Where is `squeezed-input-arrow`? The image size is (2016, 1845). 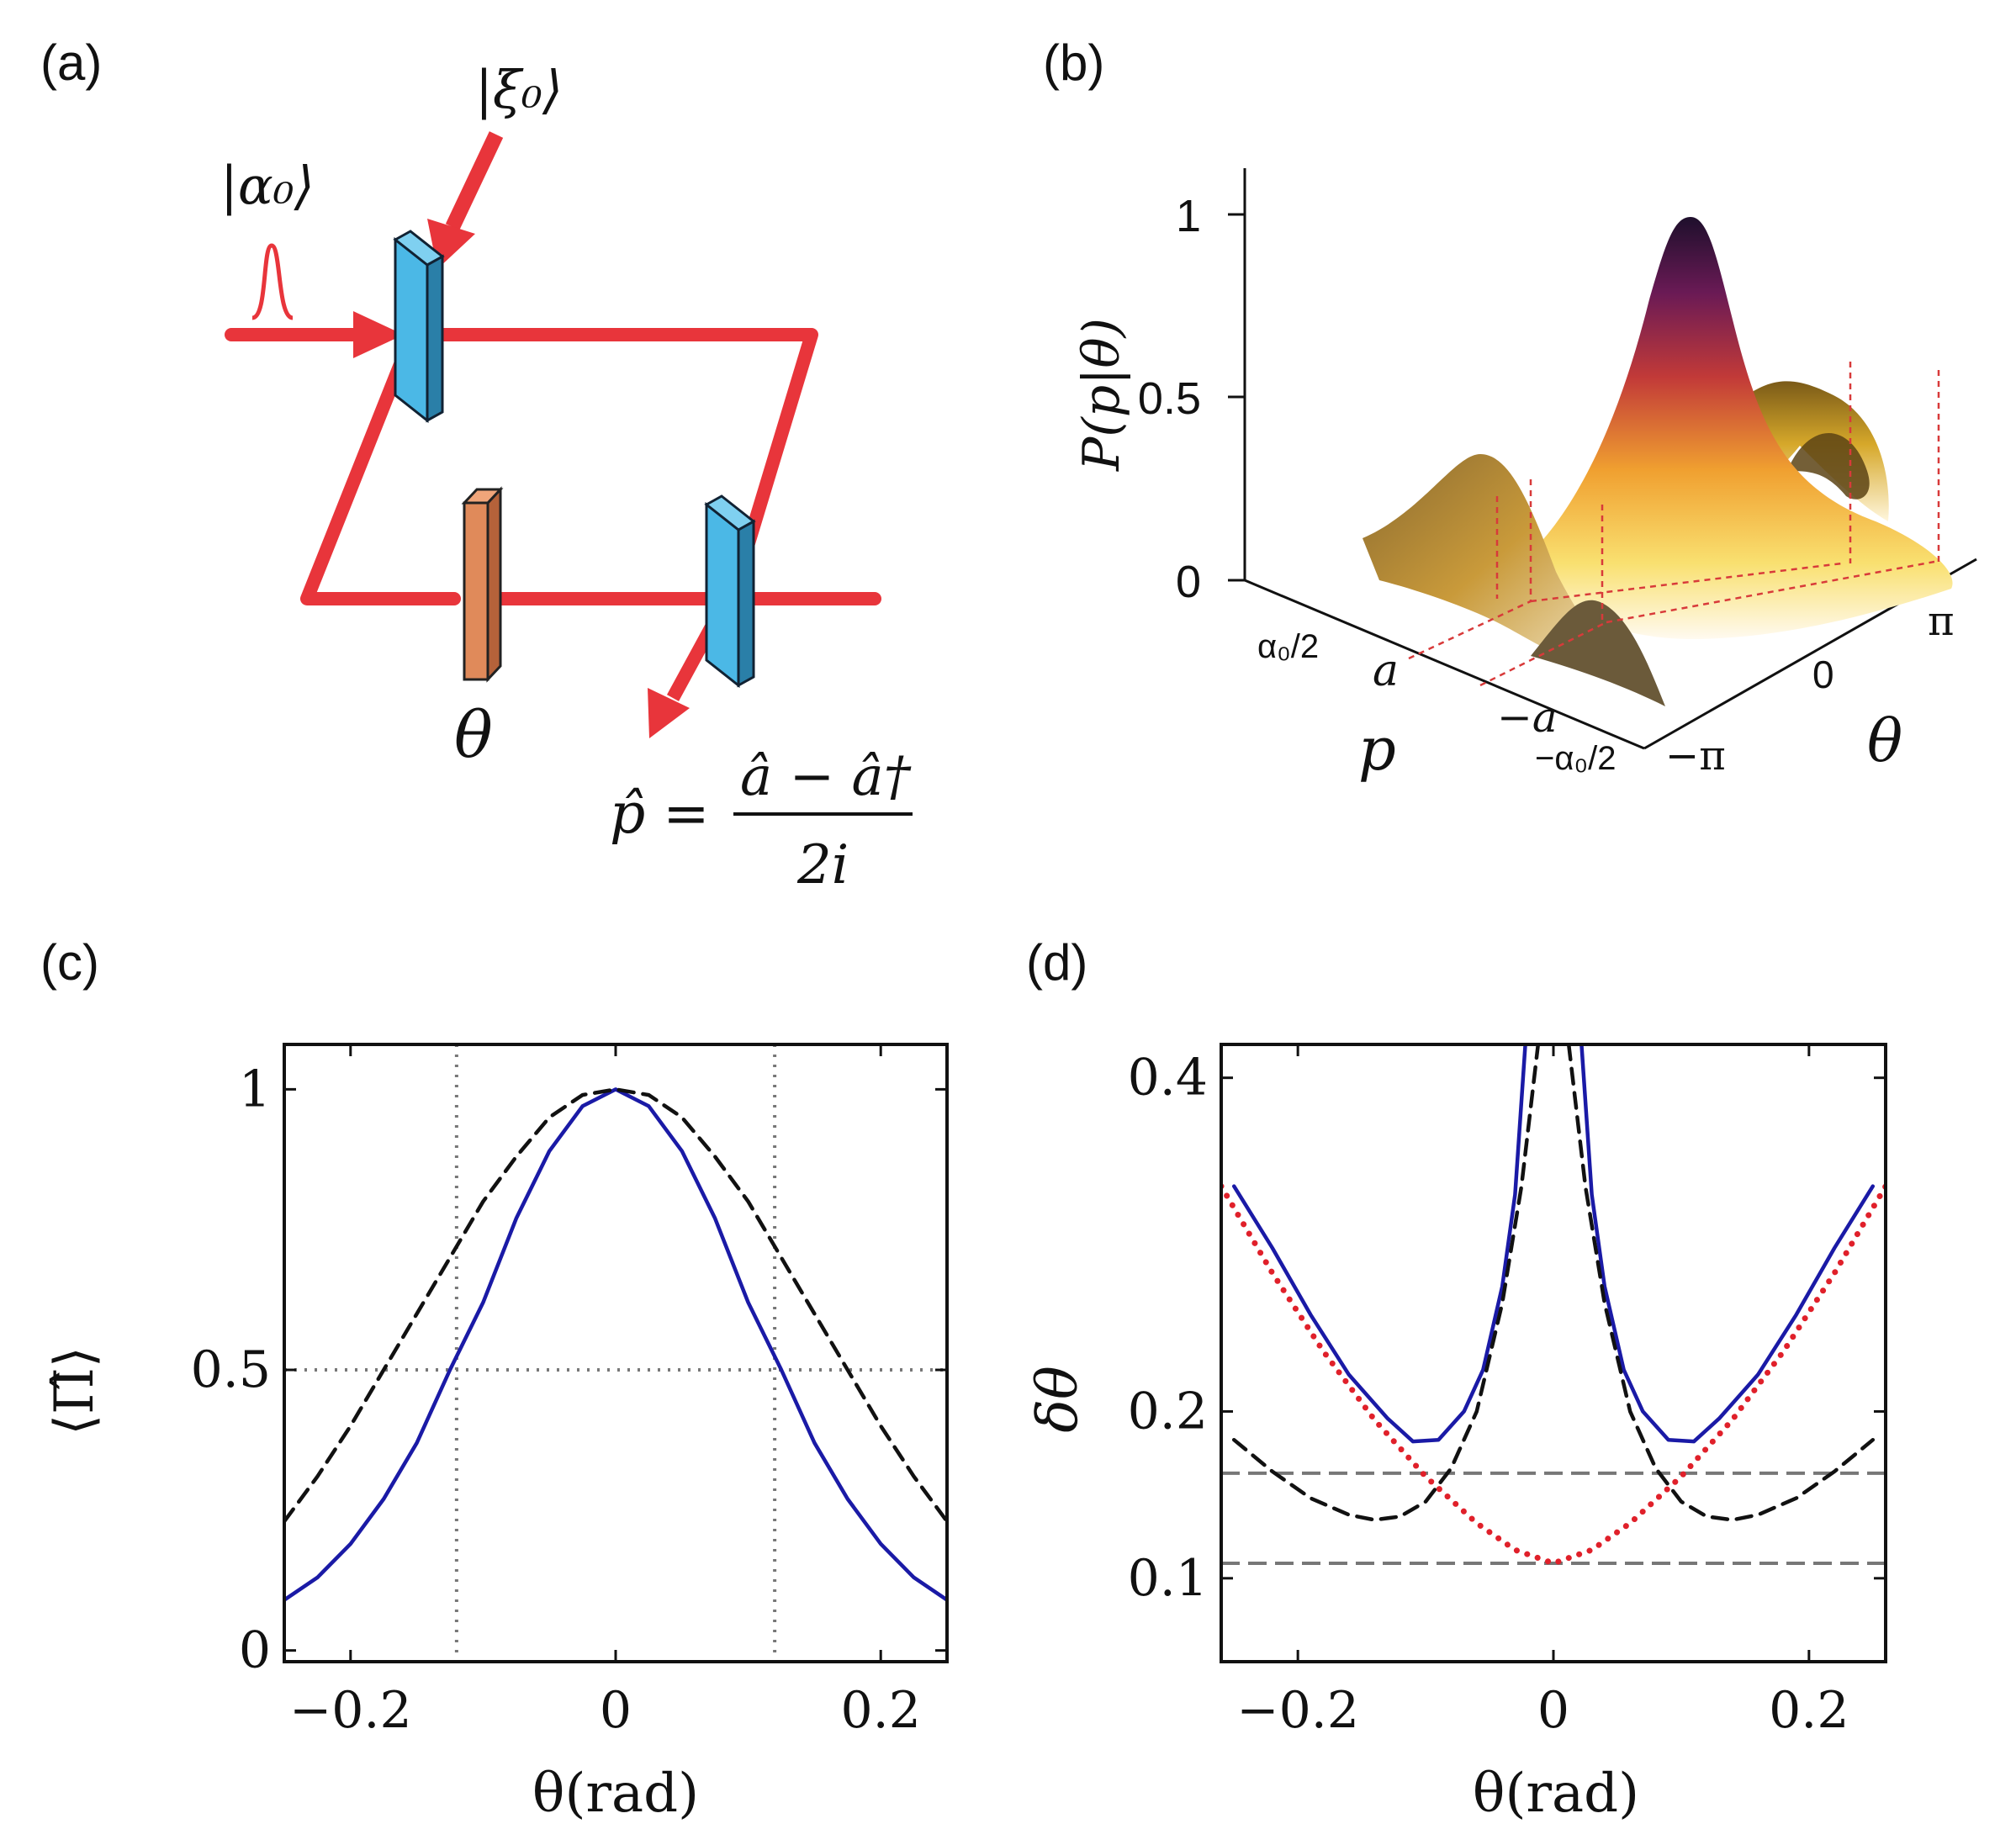 squeezed-input-arrow is located at coordinates (475, 180).